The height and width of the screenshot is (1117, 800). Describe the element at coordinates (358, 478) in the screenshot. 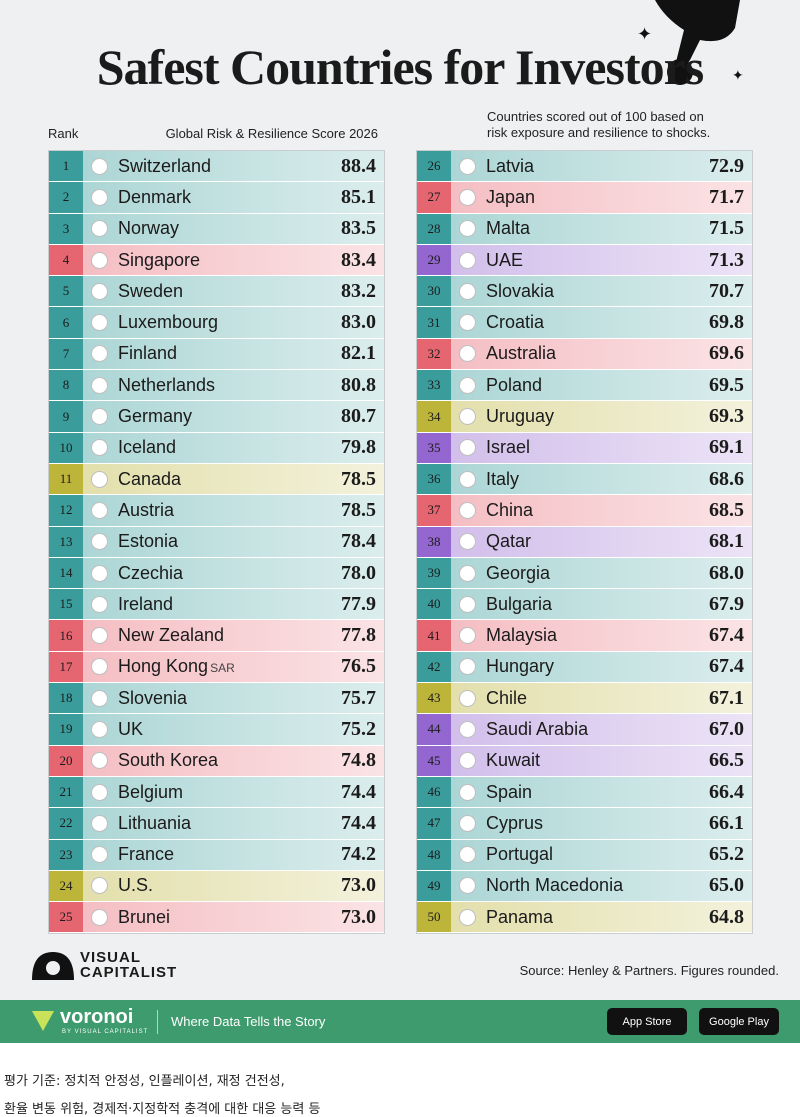

I see `score: 78.5` at that location.